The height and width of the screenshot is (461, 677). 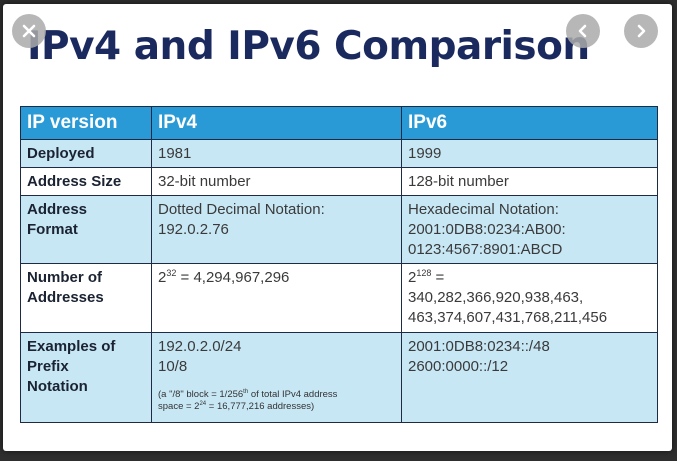 What do you see at coordinates (52, 229) in the screenshot?
I see `label-line: Format` at bounding box center [52, 229].